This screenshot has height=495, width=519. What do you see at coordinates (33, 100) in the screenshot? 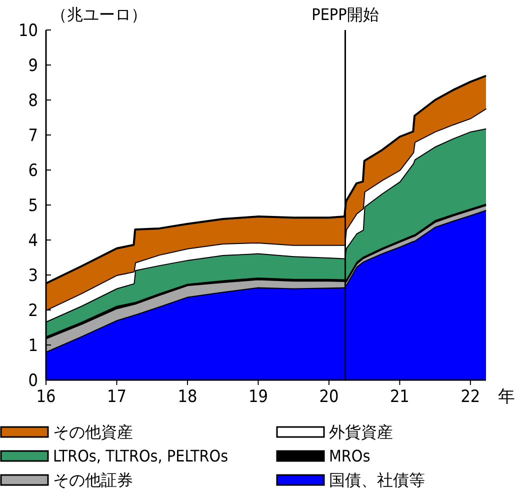
I see `y-tick-label: 8` at bounding box center [33, 100].